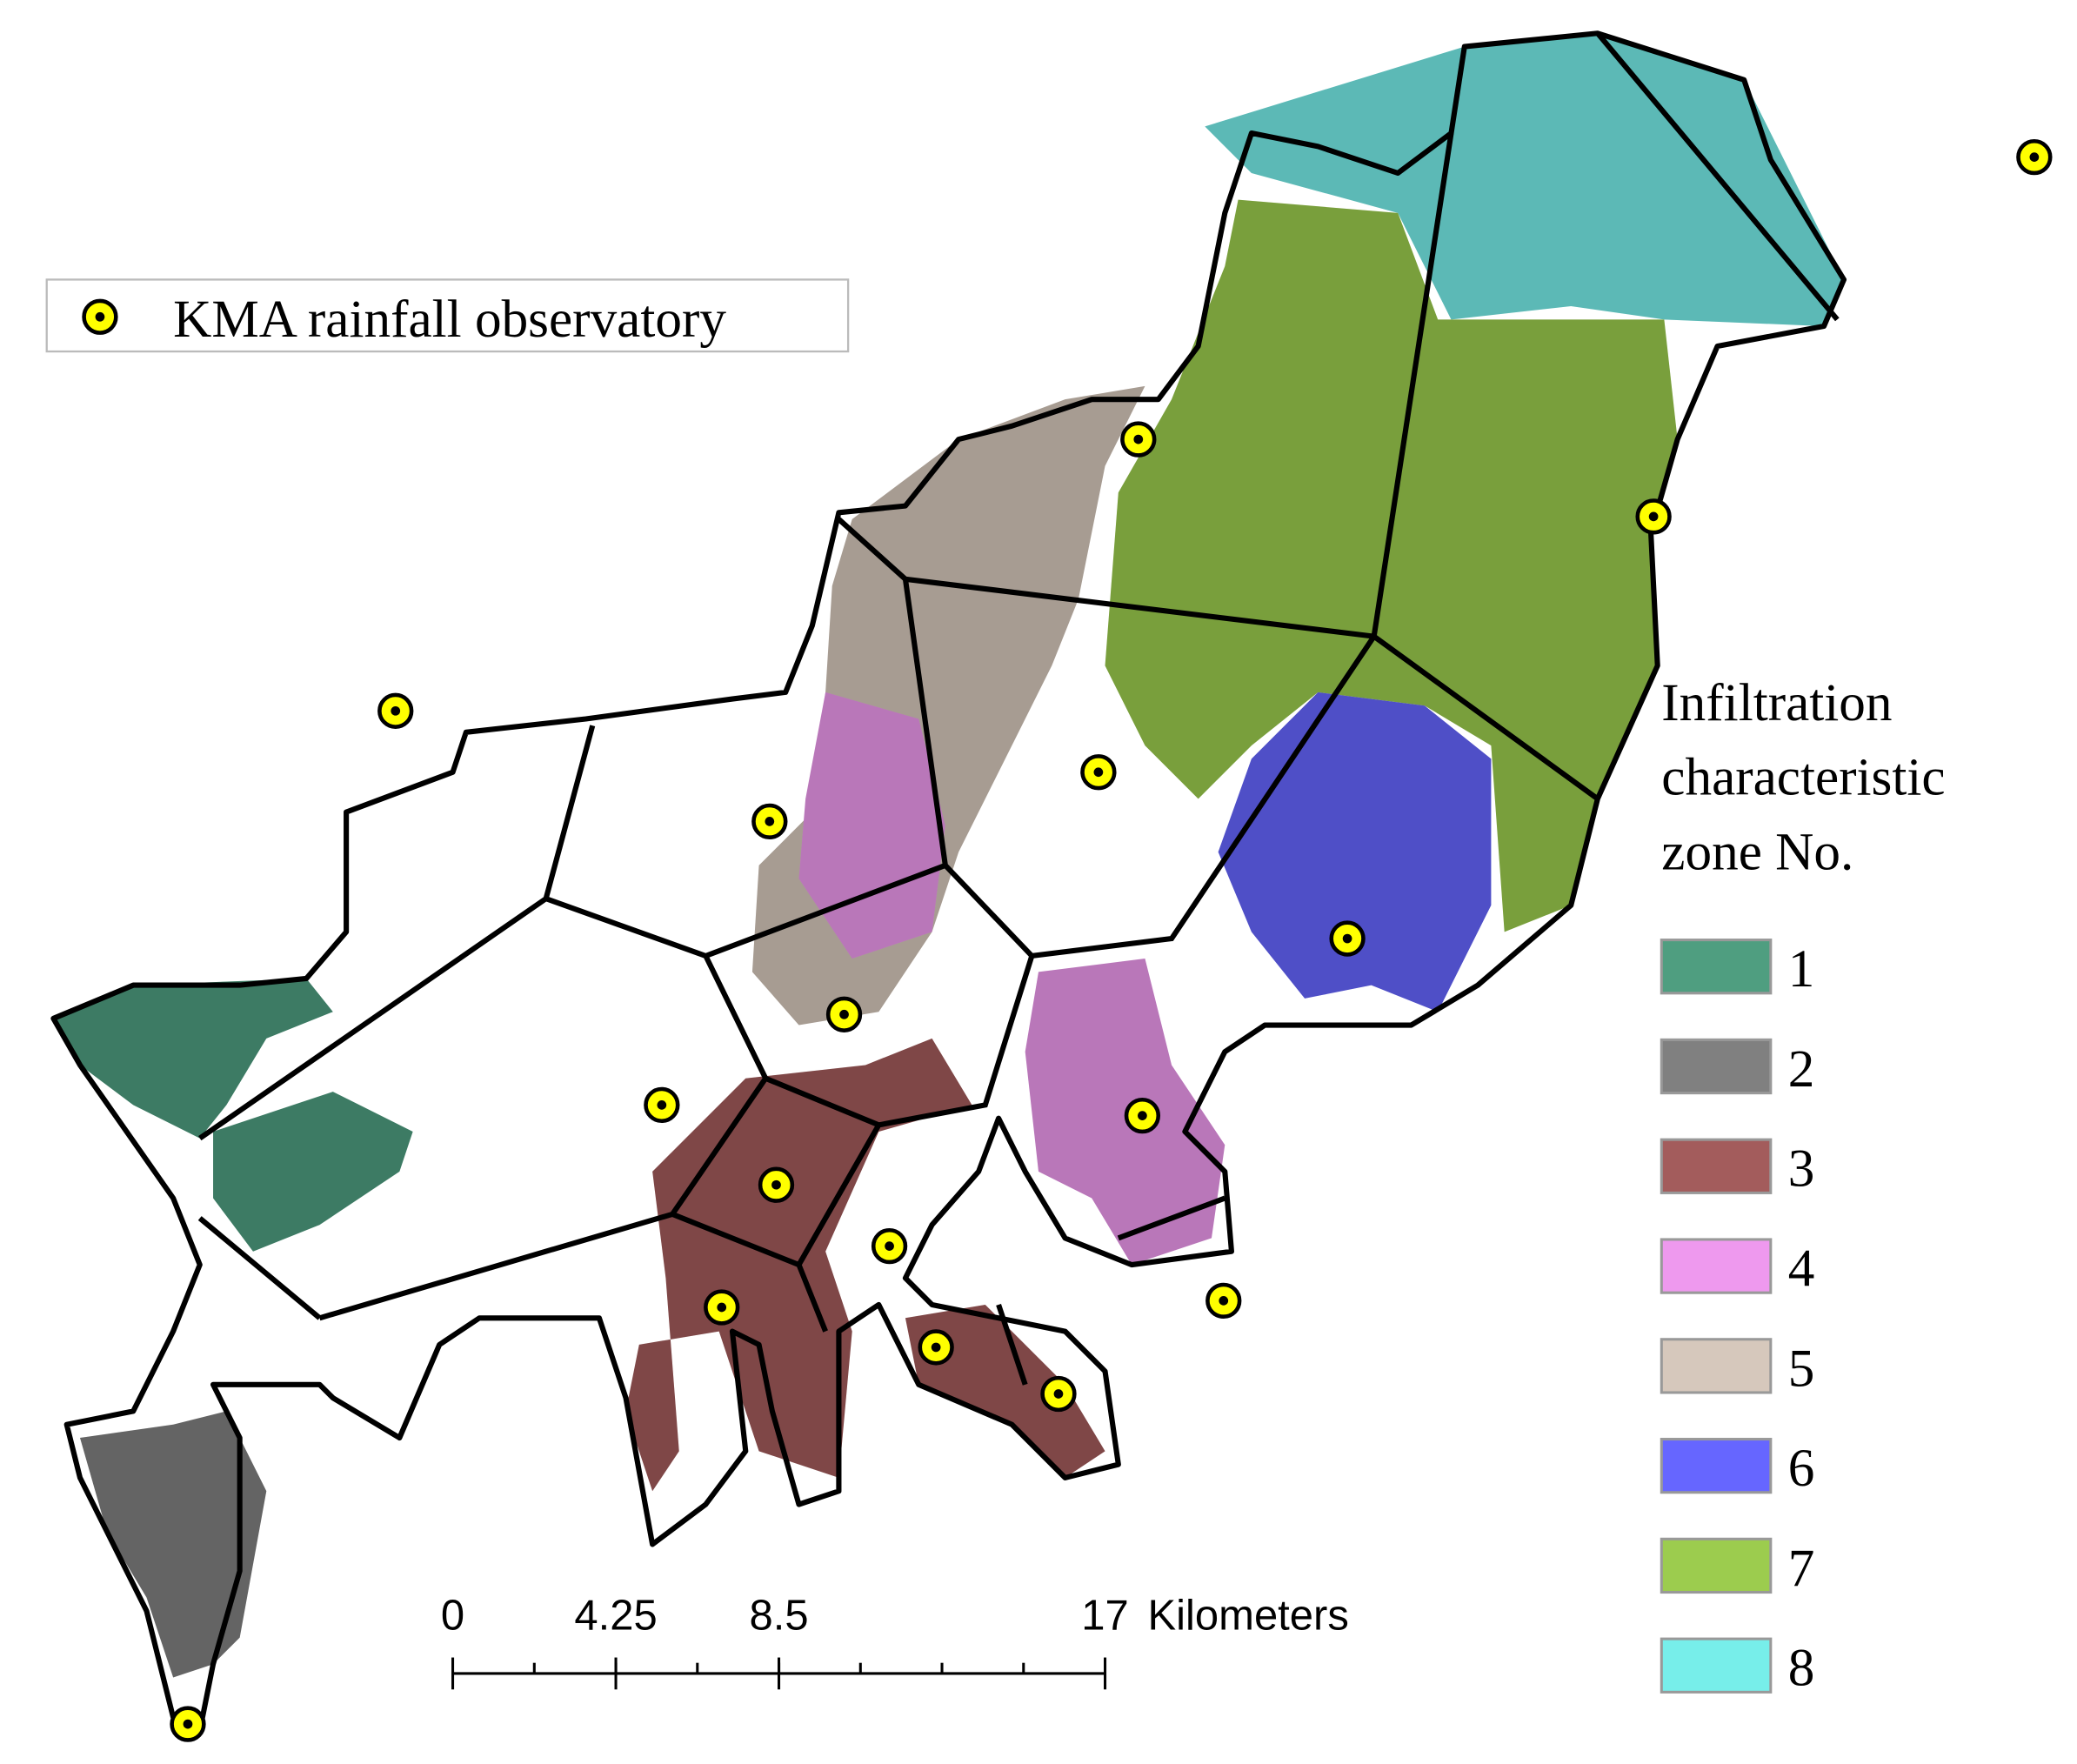 The width and height of the screenshot is (2077, 1764). Describe the element at coordinates (452, 1615) in the screenshot. I see `scale-label: 0` at that location.